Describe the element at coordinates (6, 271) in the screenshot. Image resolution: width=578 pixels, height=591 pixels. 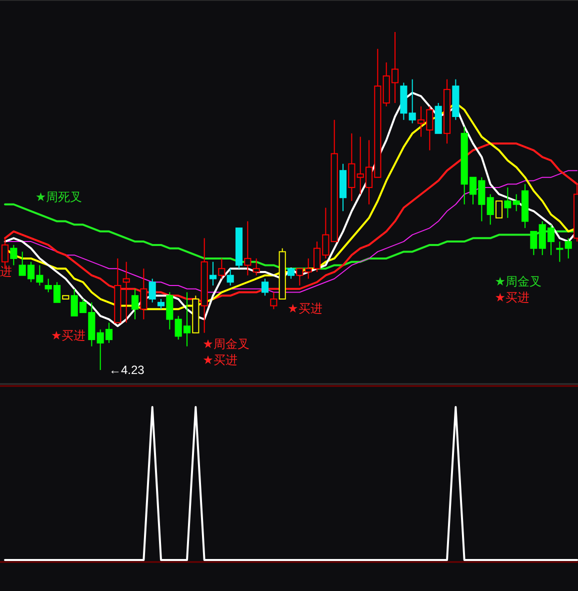
I see `annotation: 进` at that location.